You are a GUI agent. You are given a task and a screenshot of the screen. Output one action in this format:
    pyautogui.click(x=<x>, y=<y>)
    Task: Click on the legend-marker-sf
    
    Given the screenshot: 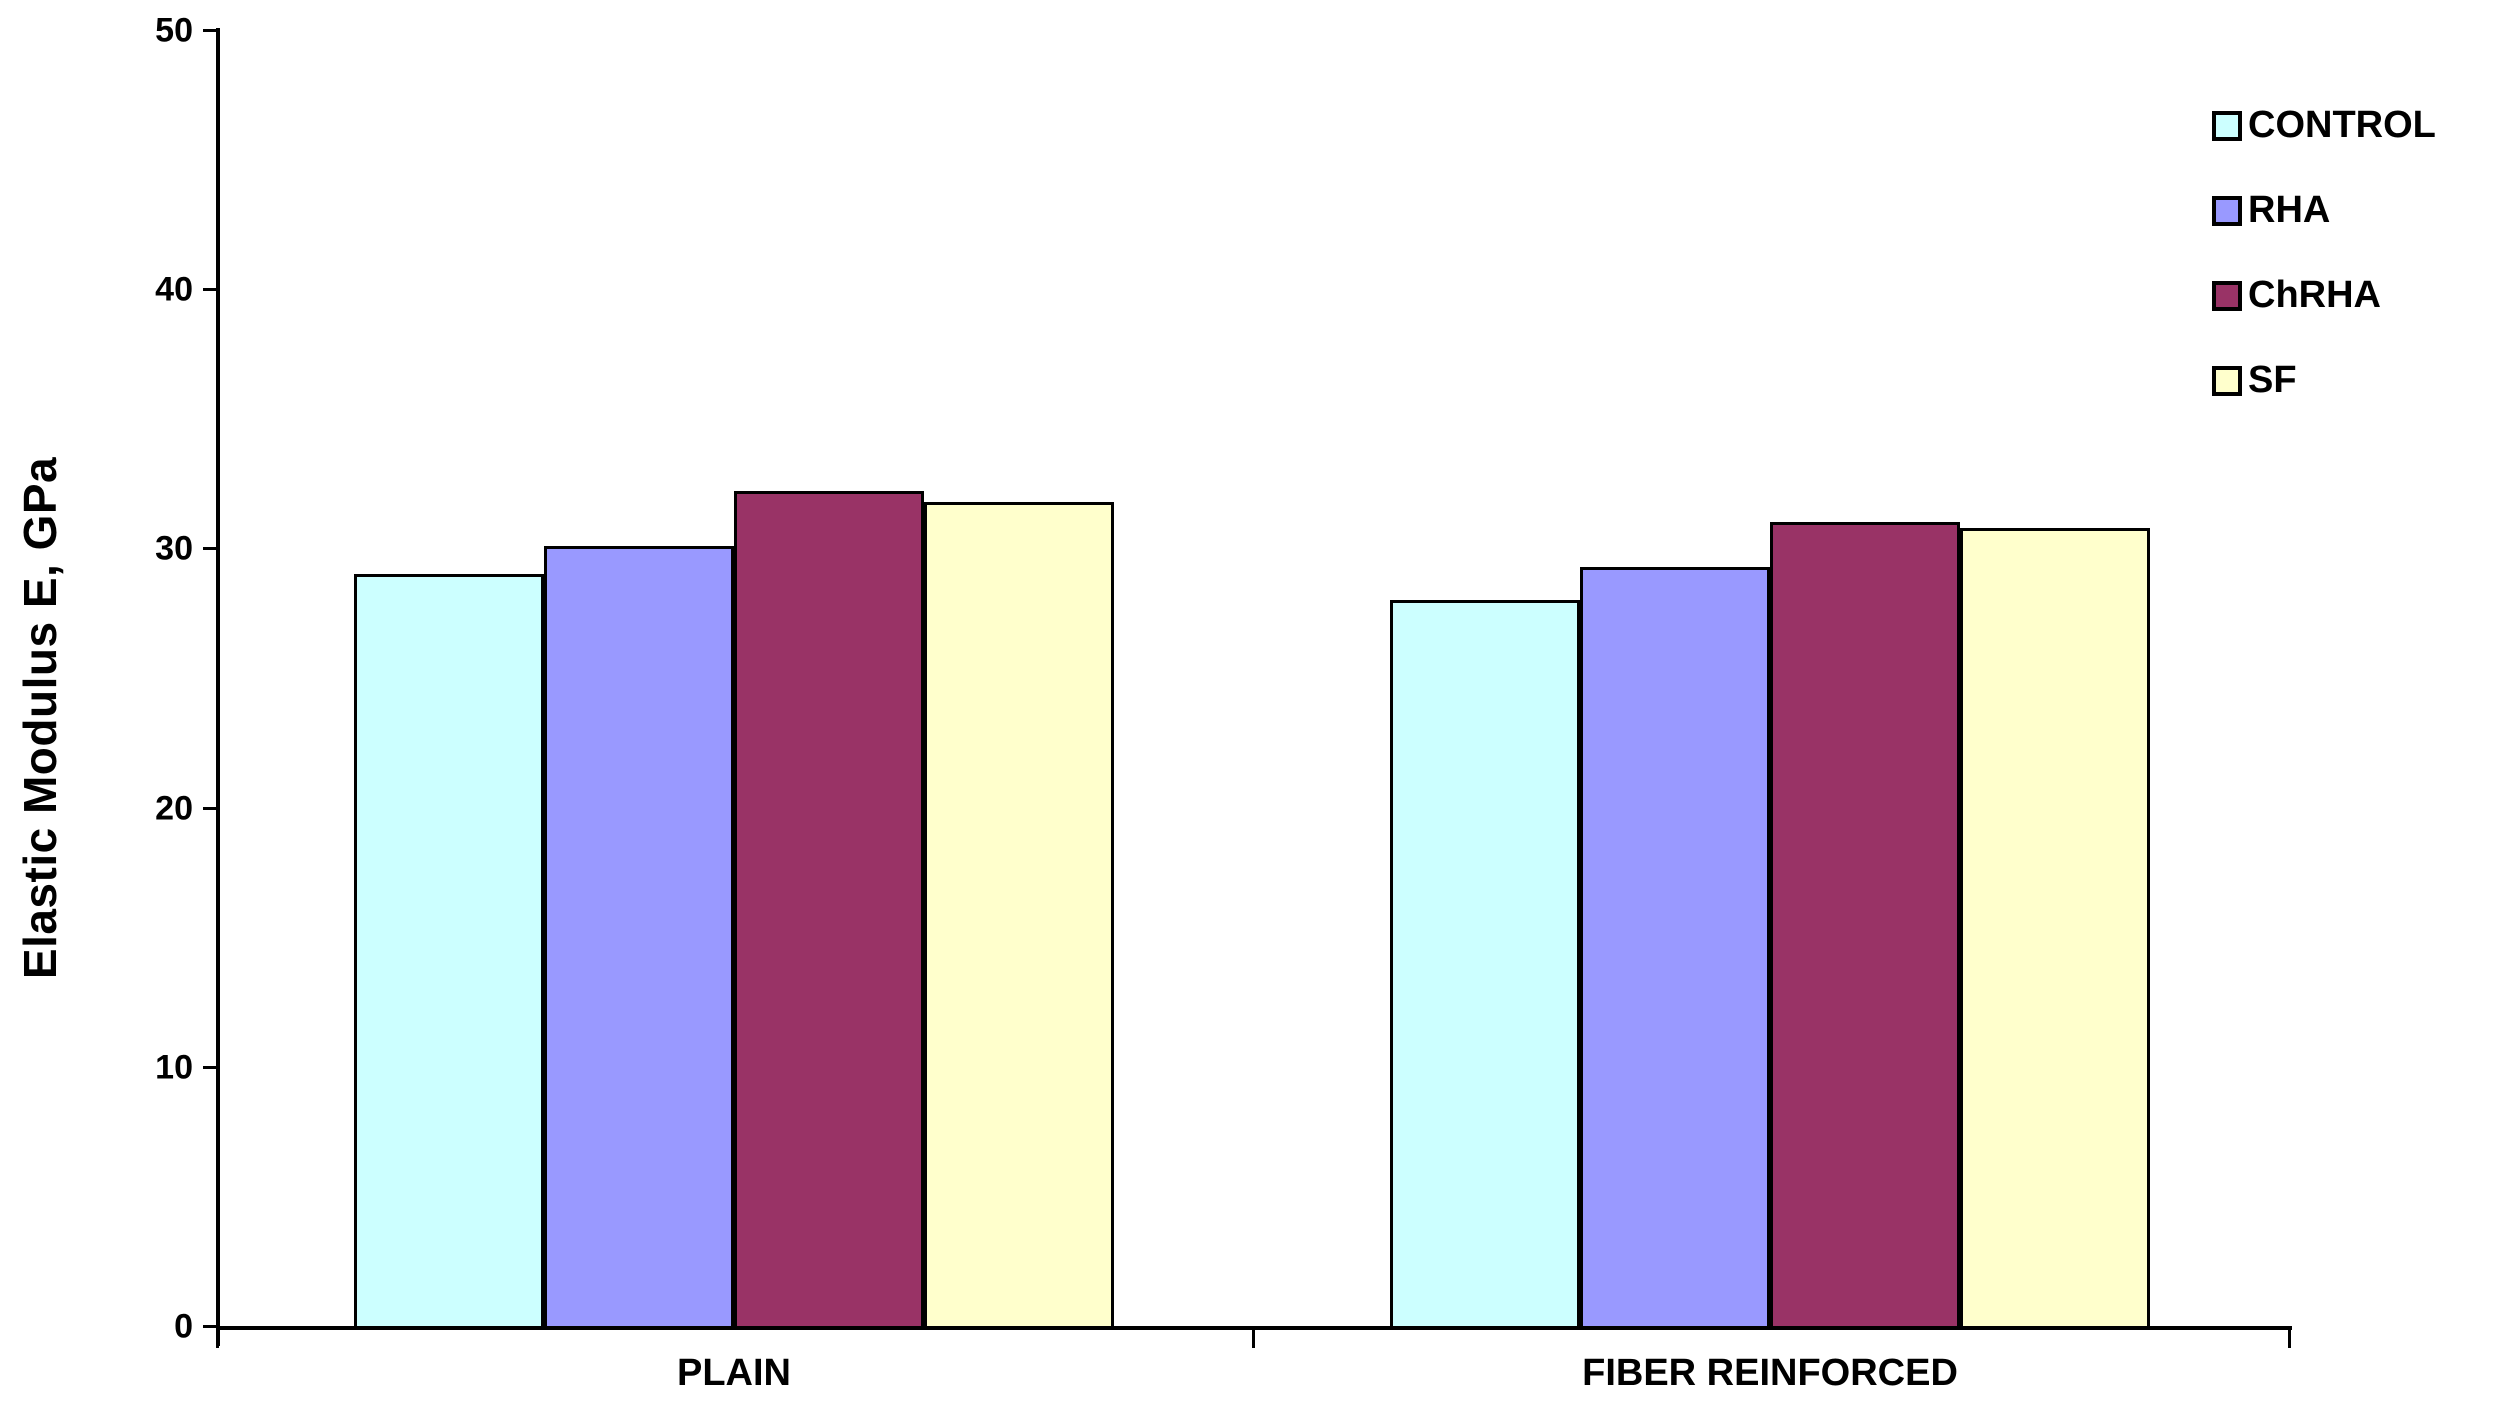 What is the action you would take?
    pyautogui.click(x=2227, y=380)
    